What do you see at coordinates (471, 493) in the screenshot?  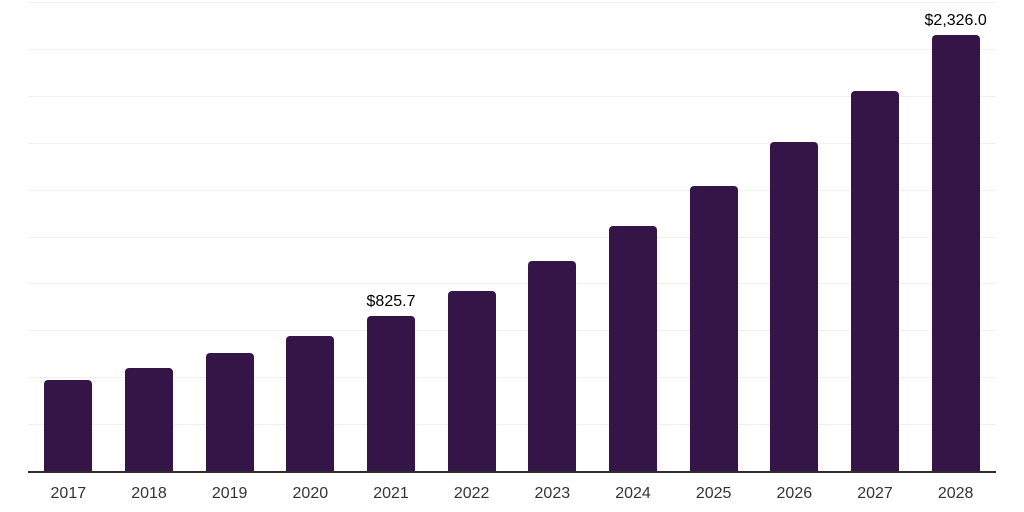 I see `x-tick-label: 2022` at bounding box center [471, 493].